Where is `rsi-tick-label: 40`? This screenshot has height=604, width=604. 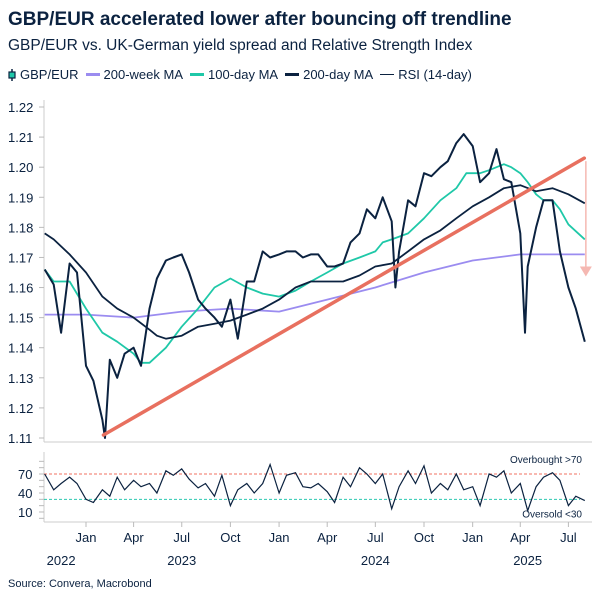
rsi-tick-label: 40 is located at coordinates (25, 493).